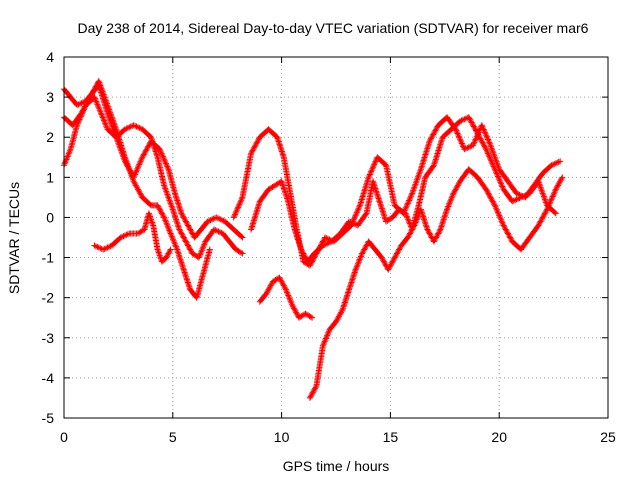 The height and width of the screenshot is (480, 640). I want to click on series-track-g, so click(286, 297).